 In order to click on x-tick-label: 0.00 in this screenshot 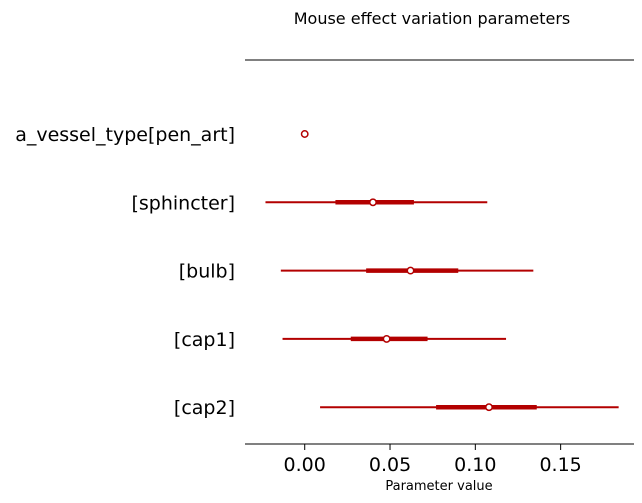, I will do `click(305, 465)`.